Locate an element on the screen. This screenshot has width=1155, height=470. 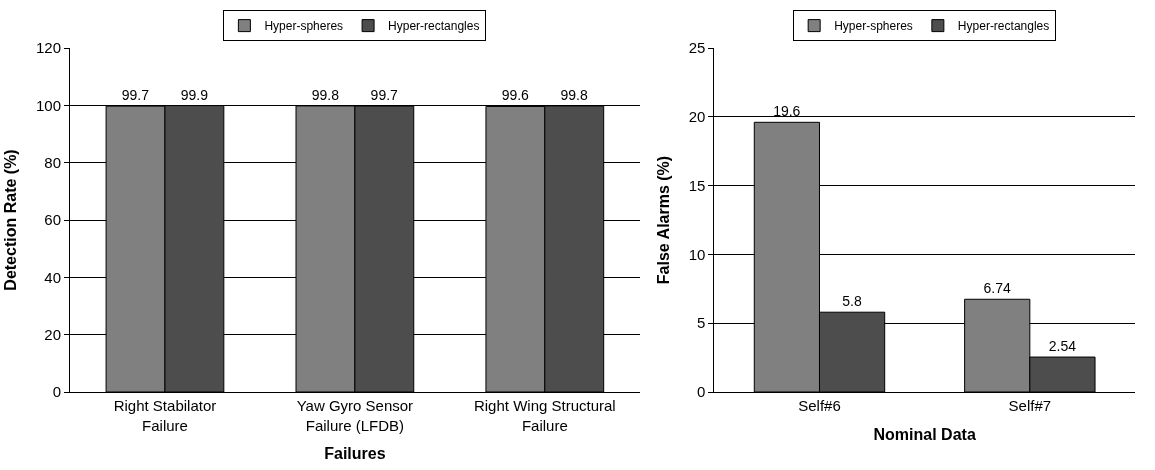
data-label: 5.8 is located at coordinates (852, 301).